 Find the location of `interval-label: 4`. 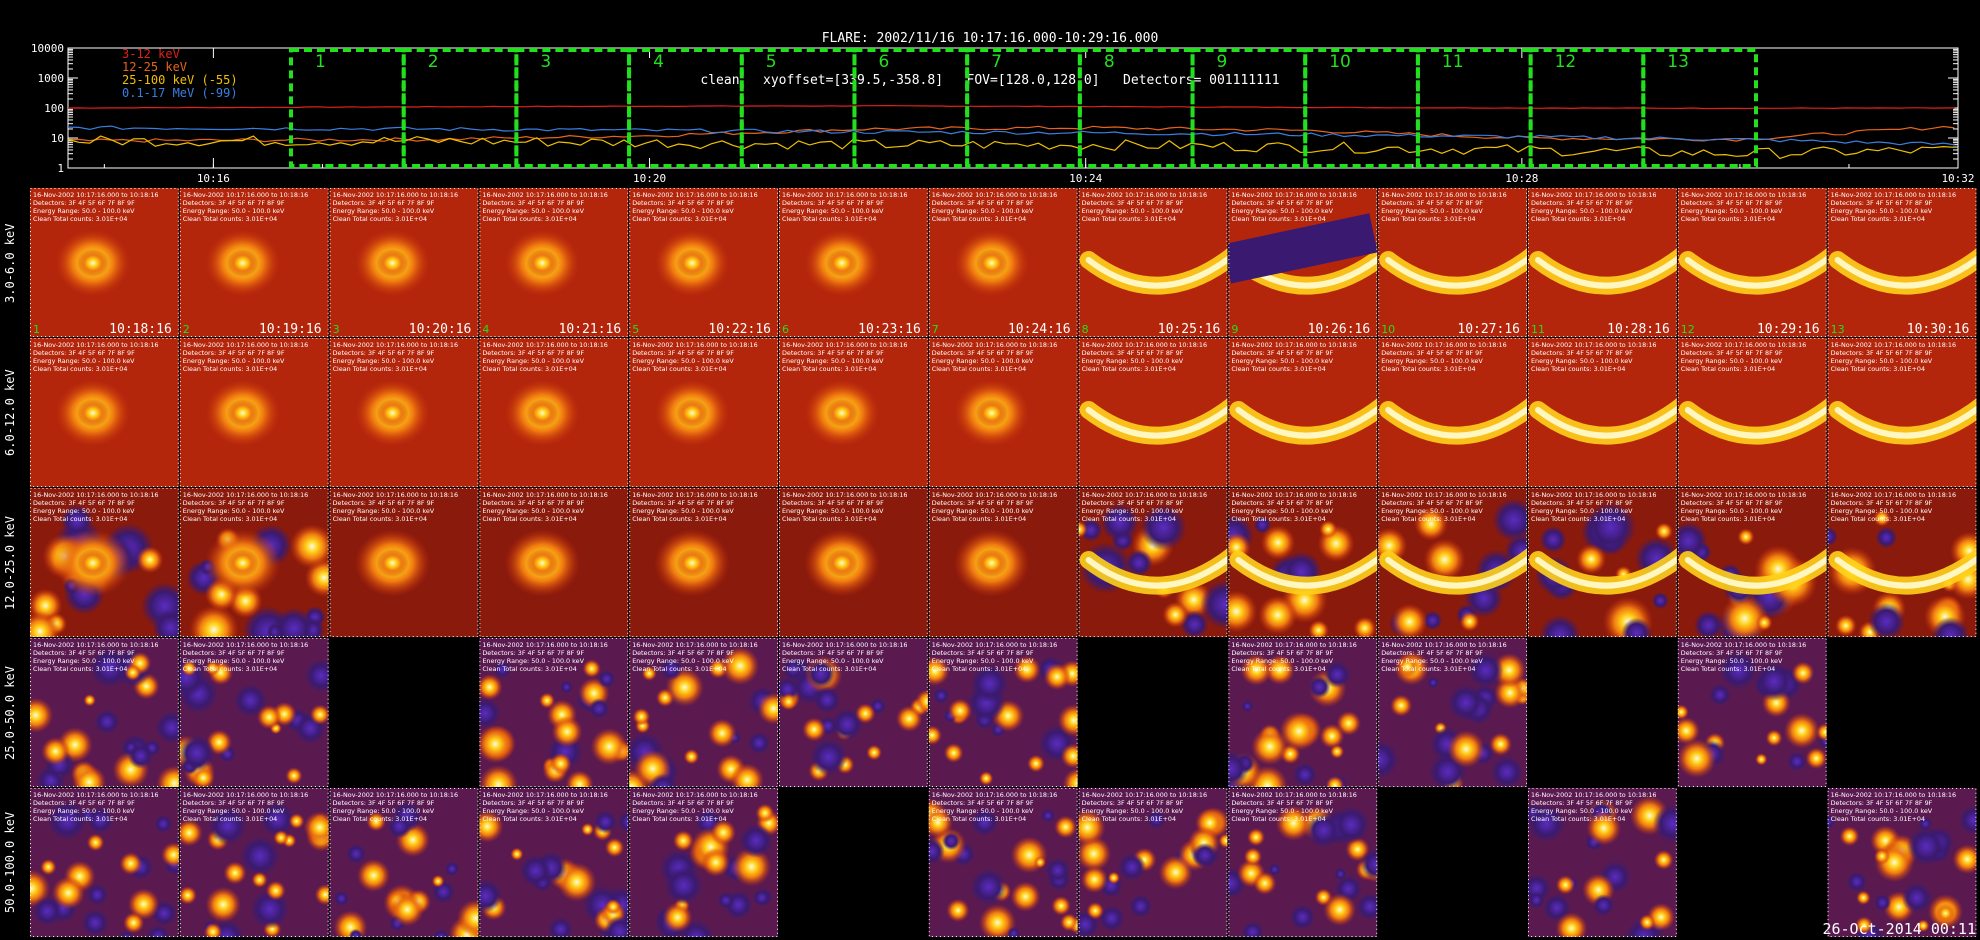

interval-label: 4 is located at coordinates (658, 62).